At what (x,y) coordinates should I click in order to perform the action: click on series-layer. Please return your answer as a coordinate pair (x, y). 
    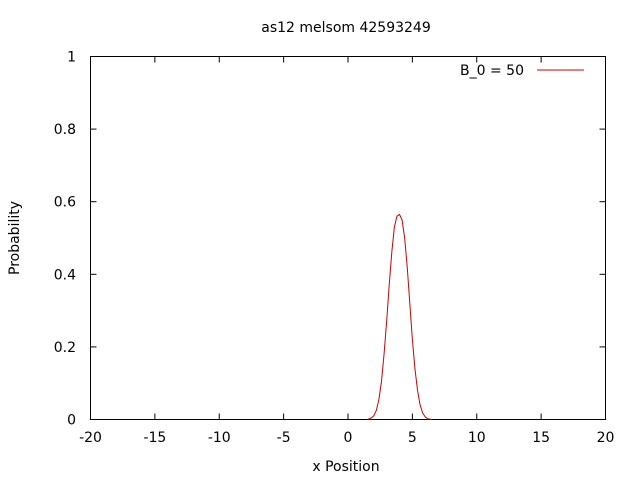
    Looking at the image, I should click on (399, 316).